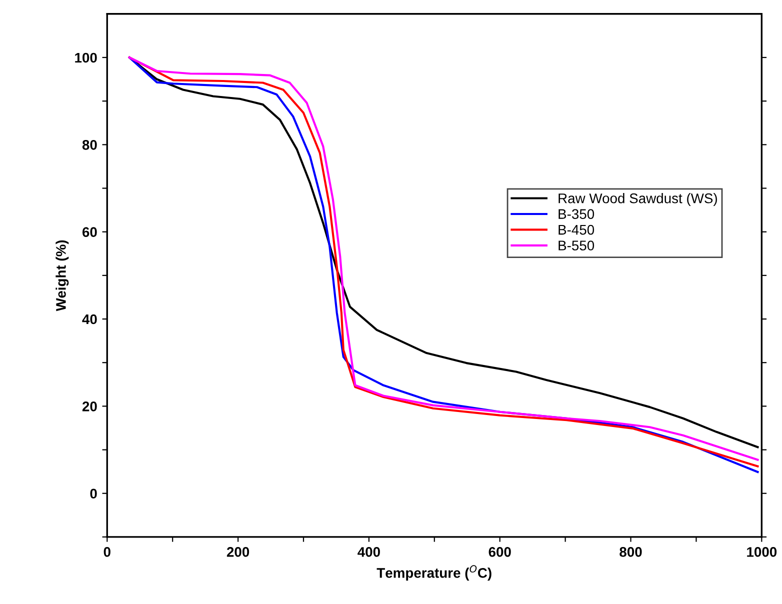 This screenshot has width=782, height=604. I want to click on x-tick-label: 0, so click(107, 552).